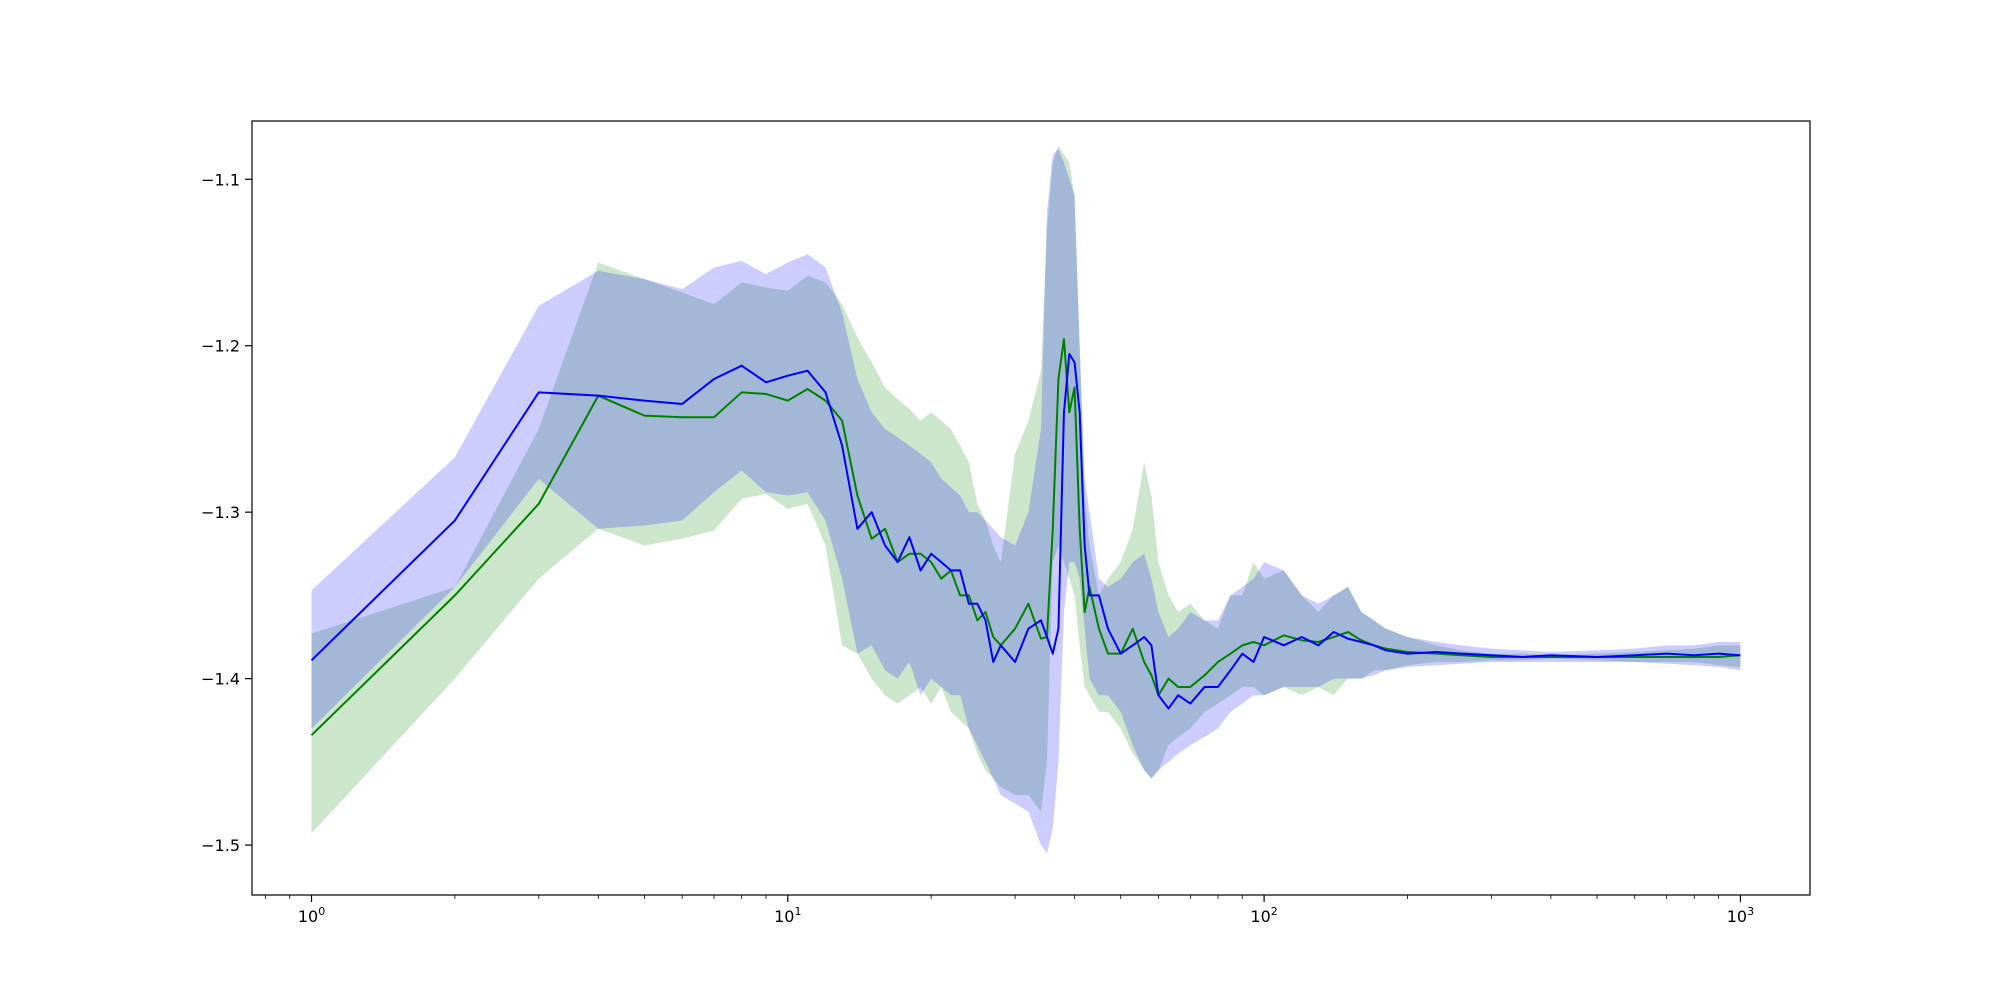 The height and width of the screenshot is (1000, 2000). What do you see at coordinates (220, 679) in the screenshot?
I see `y-tick-label: −1.4` at bounding box center [220, 679].